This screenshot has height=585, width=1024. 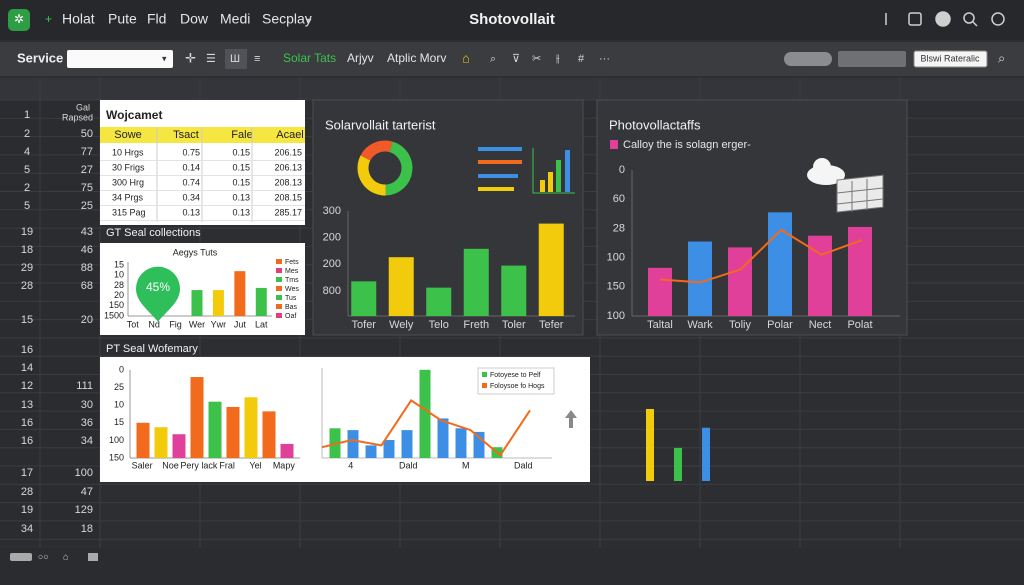 What do you see at coordinates (740, 325) in the screenshot?
I see `x-tick-label: Toliy` at bounding box center [740, 325].